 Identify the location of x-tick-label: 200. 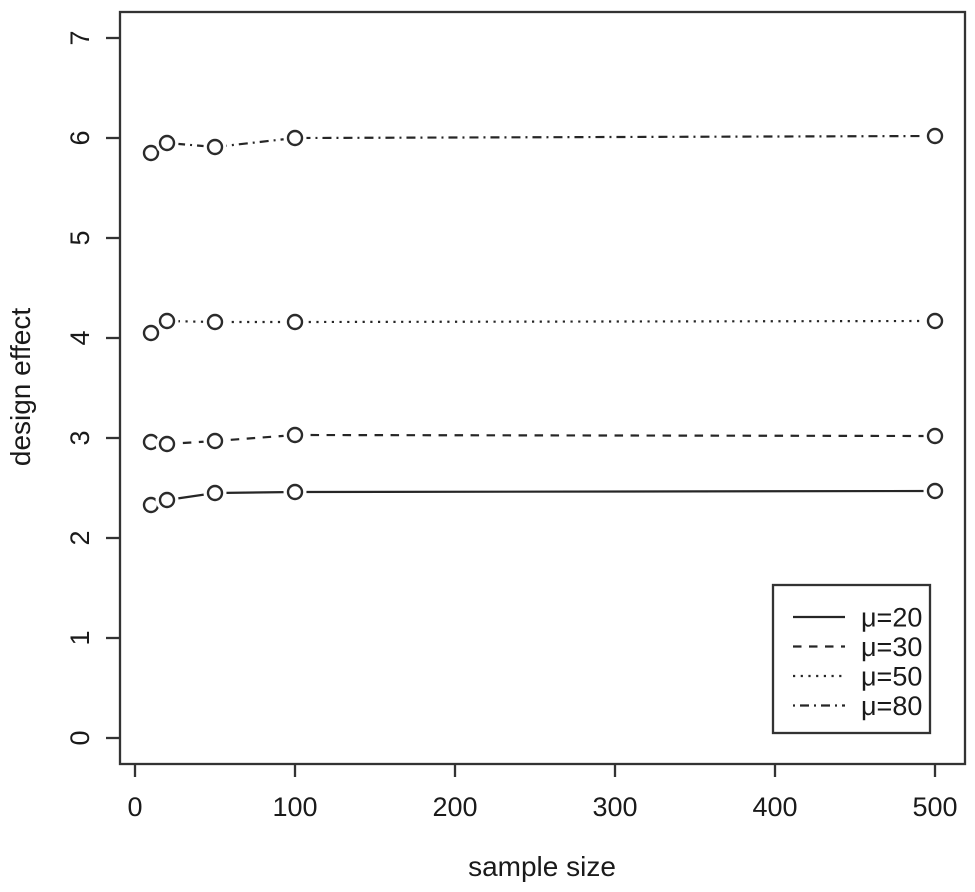
(454, 807).